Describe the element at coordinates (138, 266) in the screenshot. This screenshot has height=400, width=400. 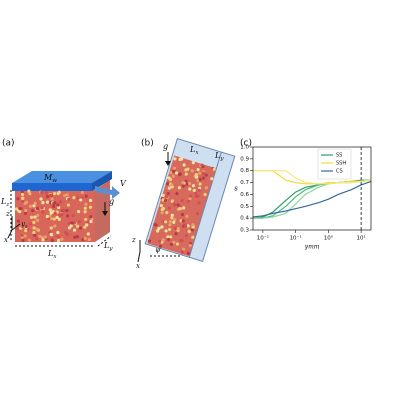
I see `axis-label: x` at that location.